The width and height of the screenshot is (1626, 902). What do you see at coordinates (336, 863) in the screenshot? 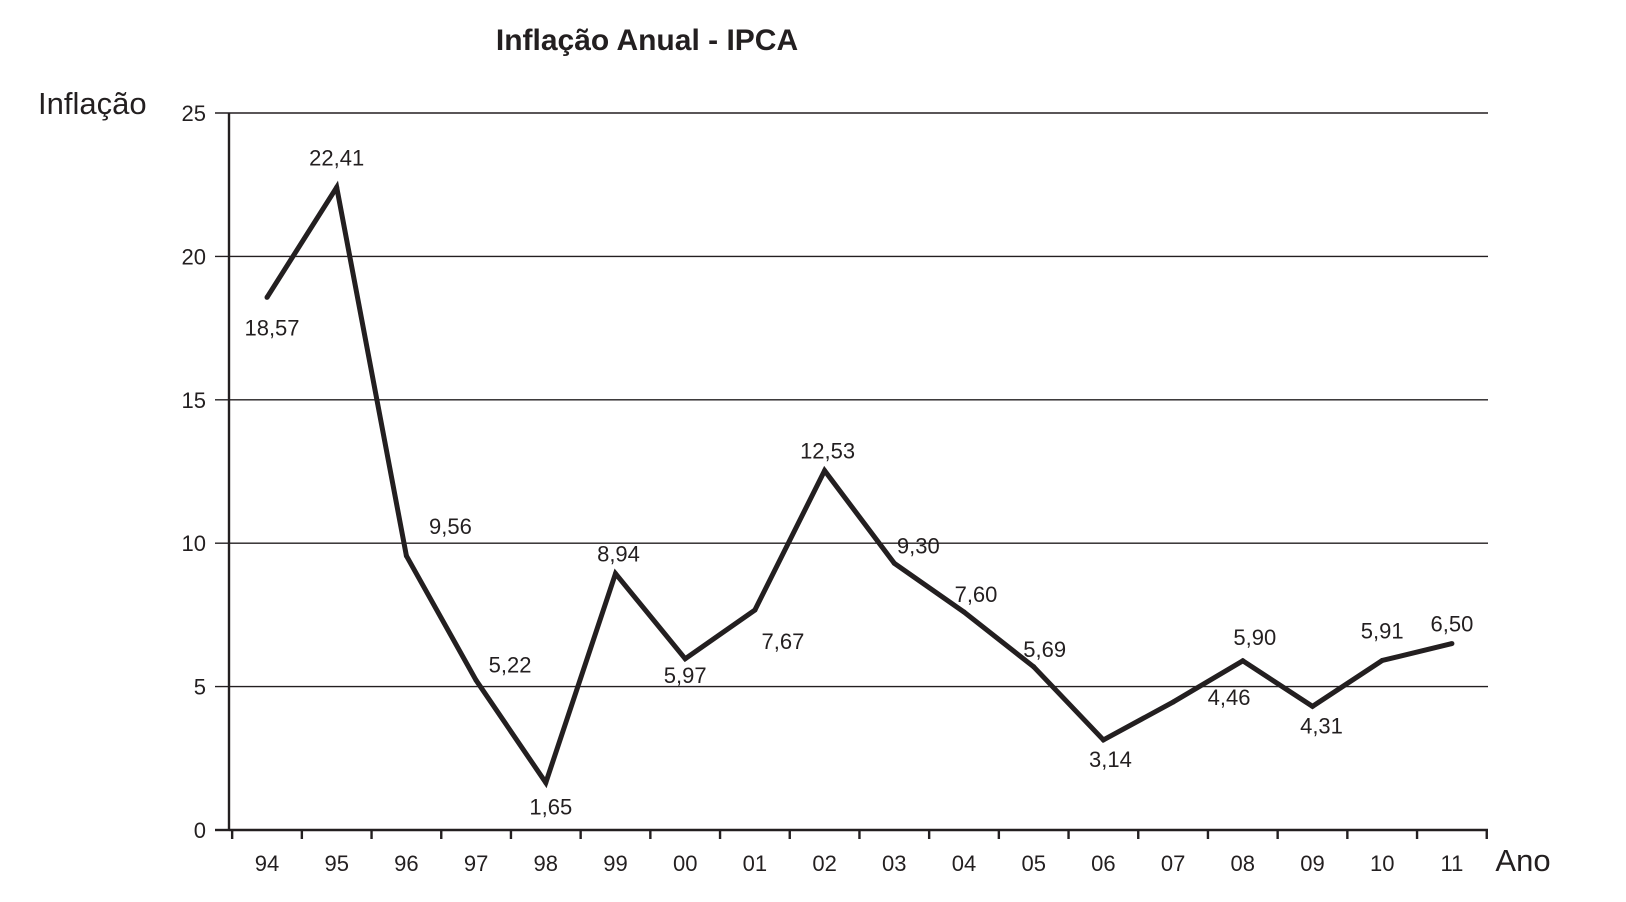
I see `x-tick-label-95: 95` at bounding box center [336, 863].